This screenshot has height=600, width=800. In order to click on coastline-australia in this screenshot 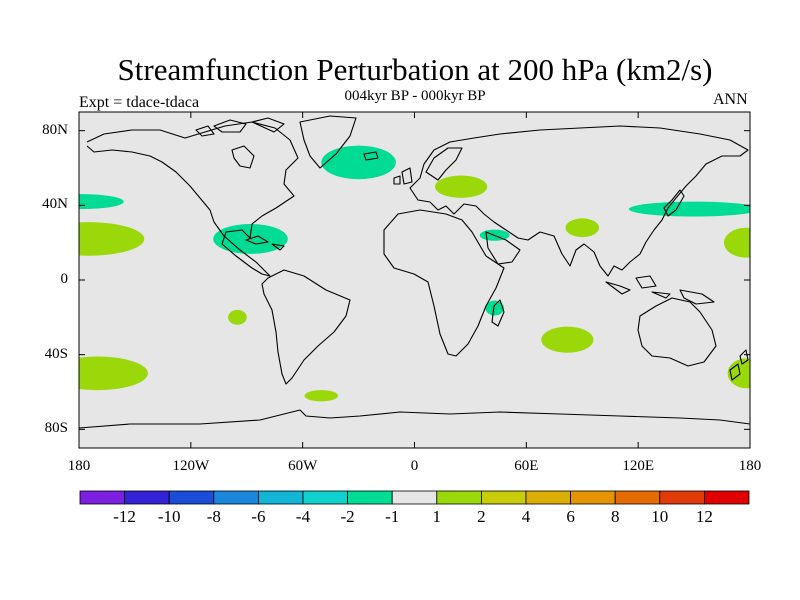, I will do `click(677, 332)`.